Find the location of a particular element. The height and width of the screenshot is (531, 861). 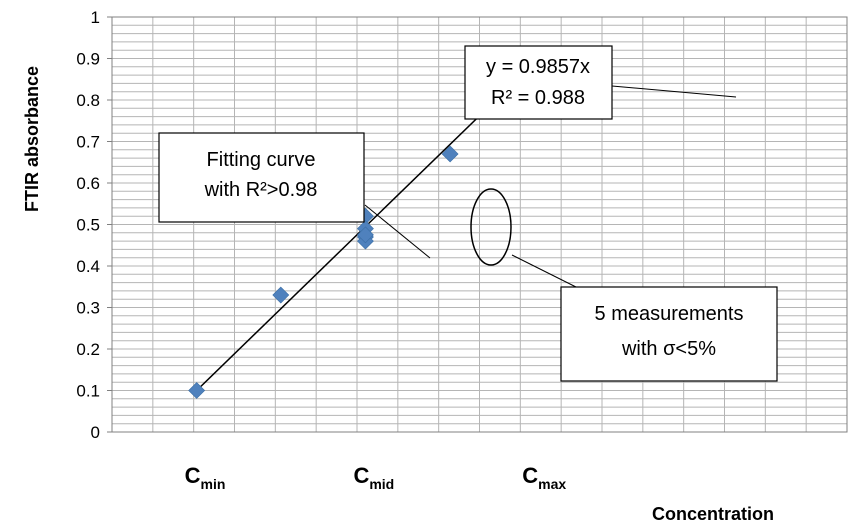

y-tick-labels: 0 0.1 0.2 0.3 0.4 0.5 0.6 0.7 0.8 0.9 1 is located at coordinates (94, 225).